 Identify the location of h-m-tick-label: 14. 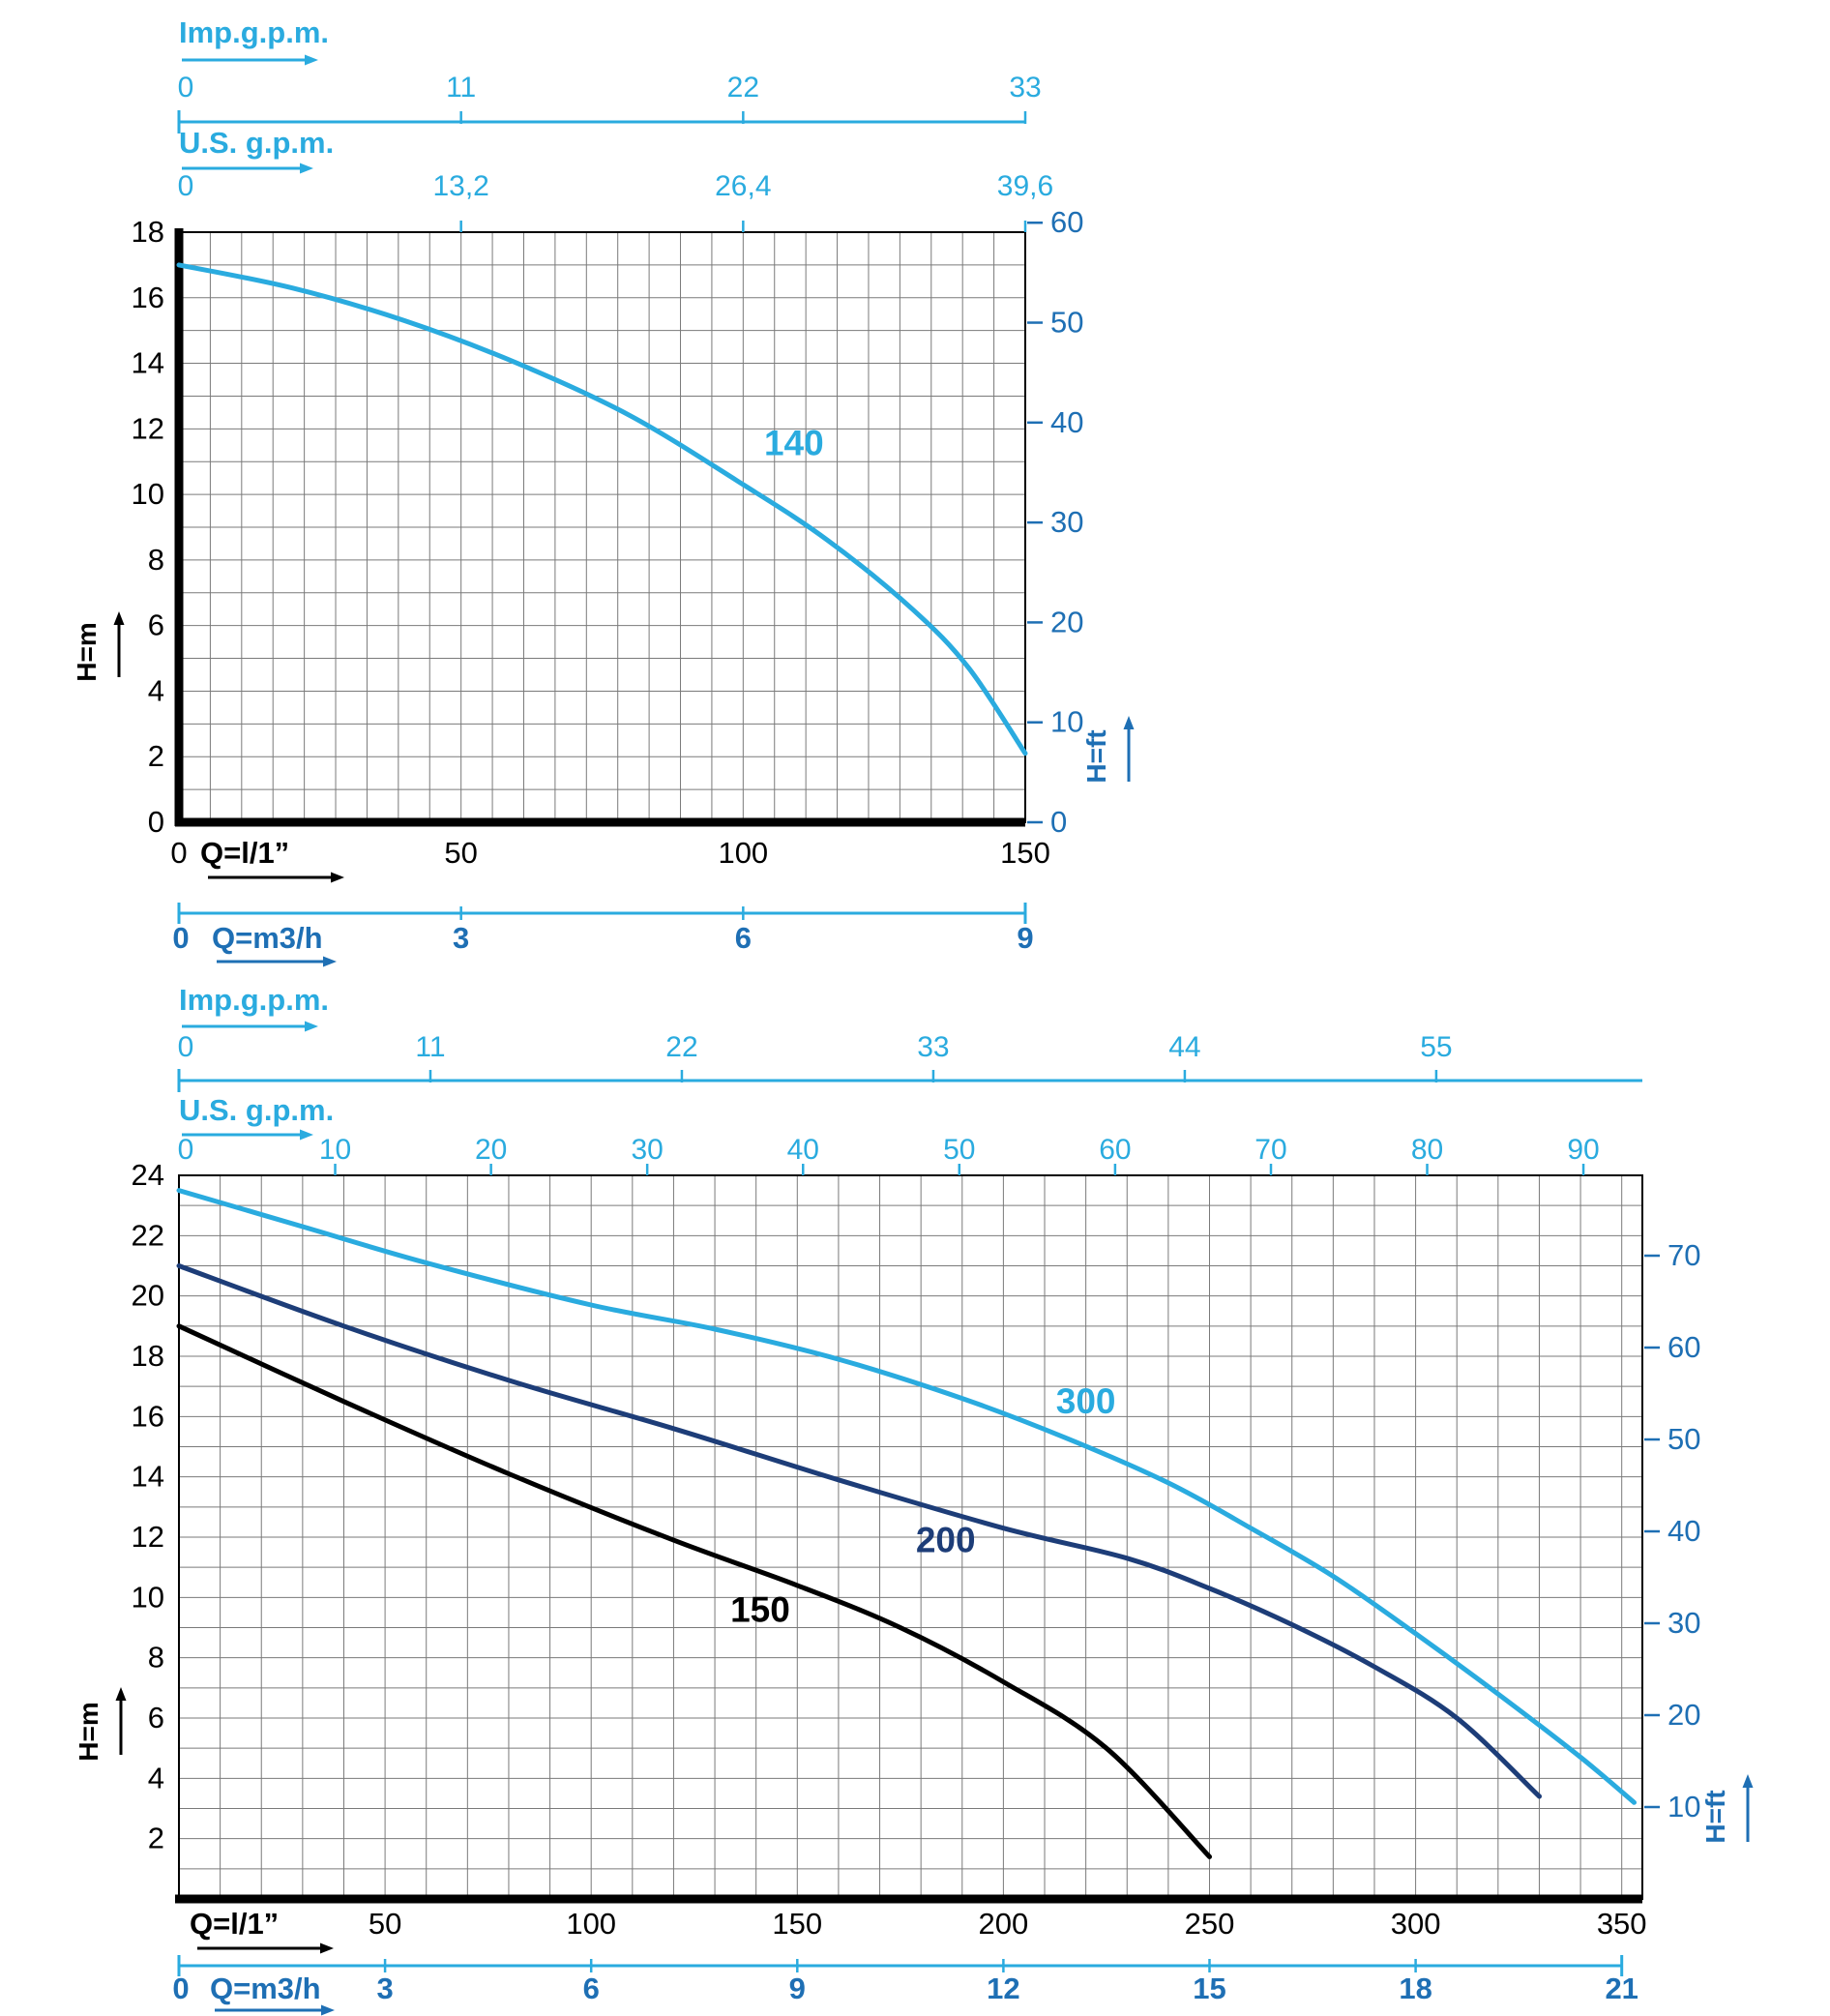
(148, 363).